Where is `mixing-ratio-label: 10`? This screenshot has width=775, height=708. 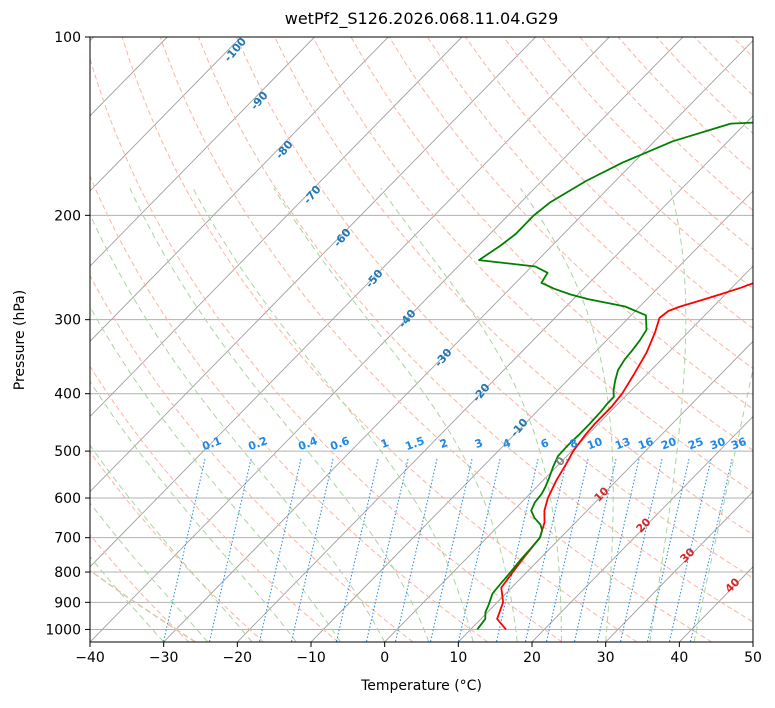
mixing-ratio-label: 10 is located at coordinates (594, 444).